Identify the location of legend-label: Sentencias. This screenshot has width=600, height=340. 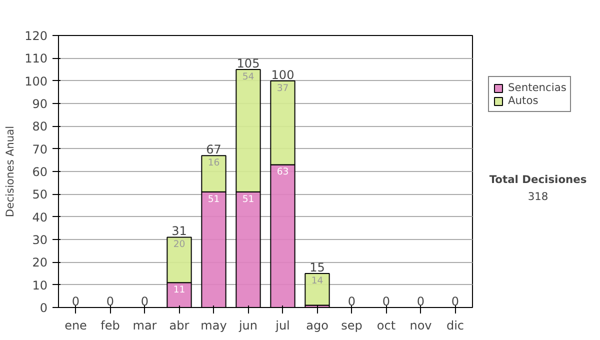
(537, 87).